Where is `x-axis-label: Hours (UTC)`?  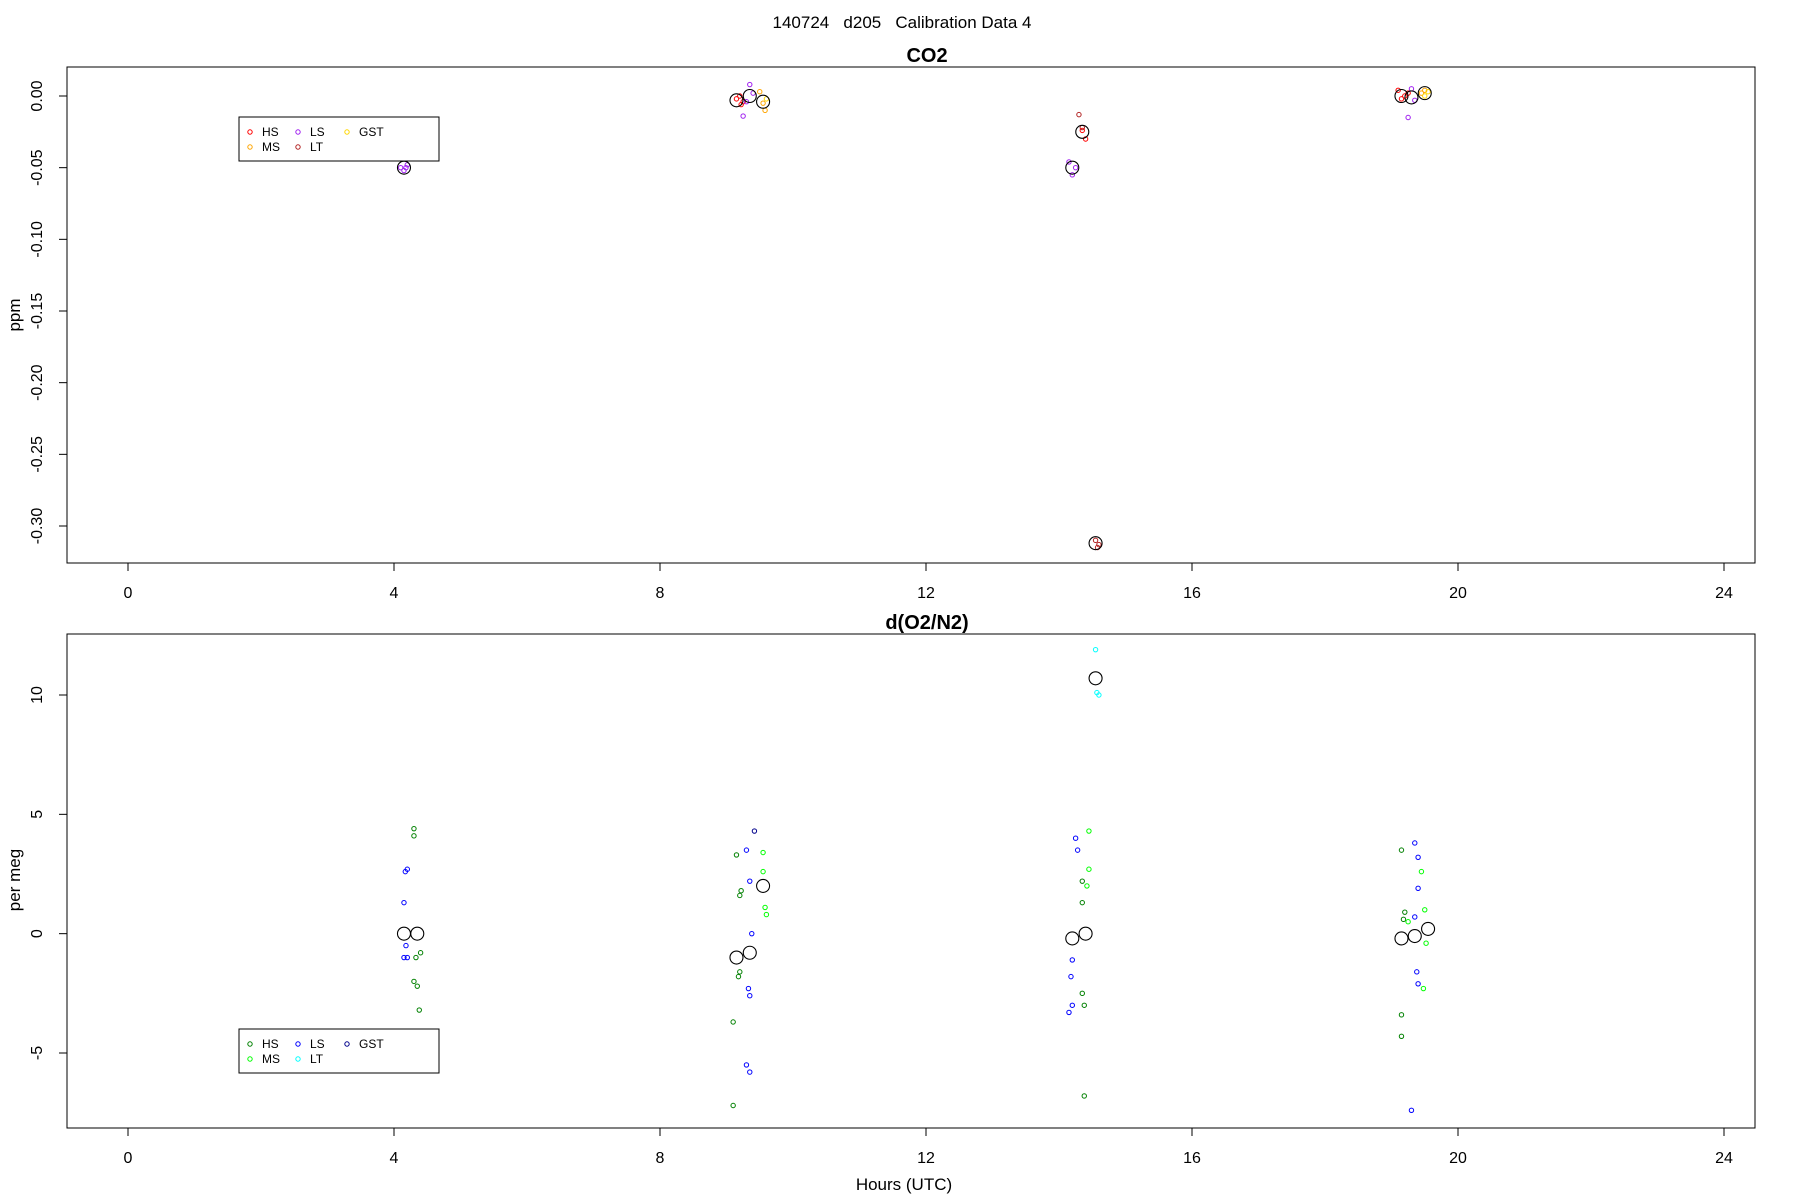
x-axis-label: Hours (UTC) is located at coordinates (904, 1184).